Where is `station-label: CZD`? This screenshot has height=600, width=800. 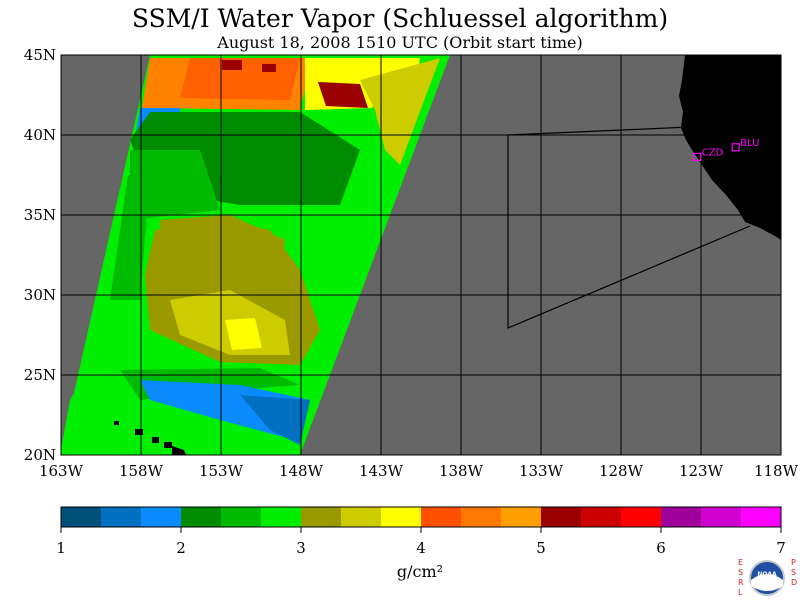
station-label: CZD is located at coordinates (713, 152).